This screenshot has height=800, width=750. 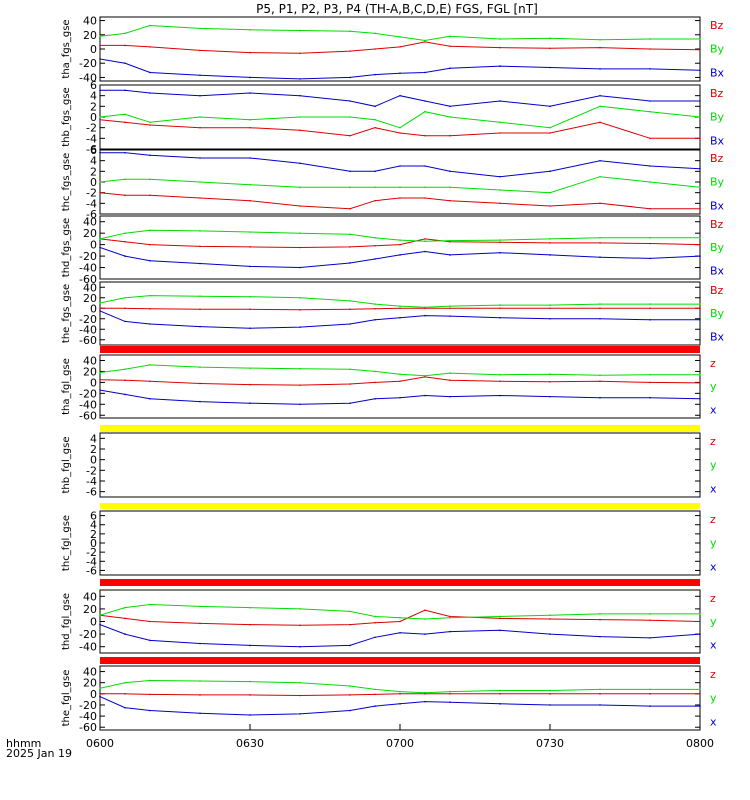 What do you see at coordinates (717, 182) in the screenshot?
I see `legend-entry: By` at bounding box center [717, 182].